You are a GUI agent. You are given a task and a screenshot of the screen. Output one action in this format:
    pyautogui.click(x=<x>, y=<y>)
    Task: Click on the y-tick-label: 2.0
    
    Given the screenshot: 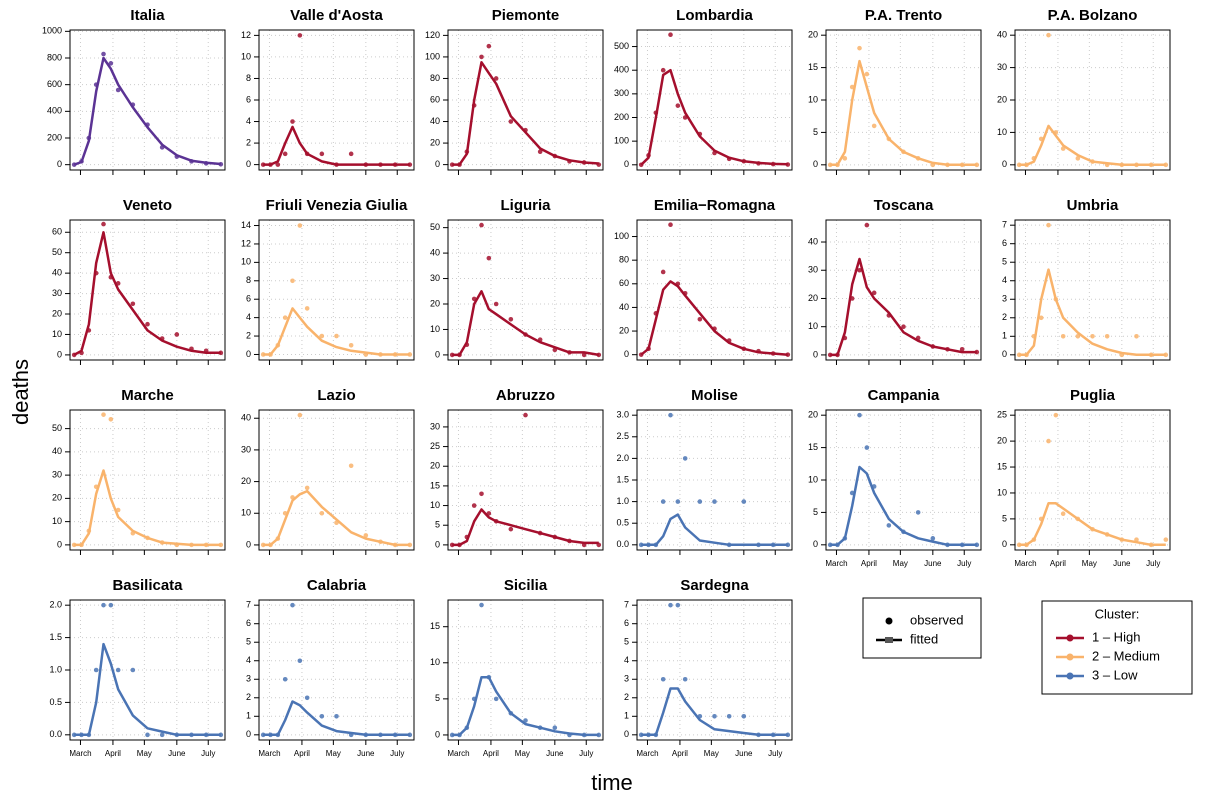 What is the action you would take?
    pyautogui.click(x=622, y=458)
    